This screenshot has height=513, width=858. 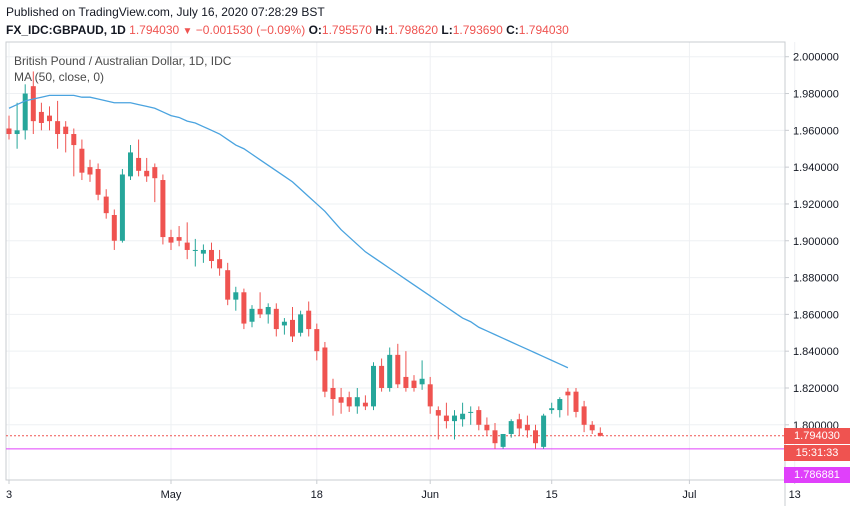 What do you see at coordinates (552, 495) in the screenshot?
I see `x-tick-label: 15` at bounding box center [552, 495].